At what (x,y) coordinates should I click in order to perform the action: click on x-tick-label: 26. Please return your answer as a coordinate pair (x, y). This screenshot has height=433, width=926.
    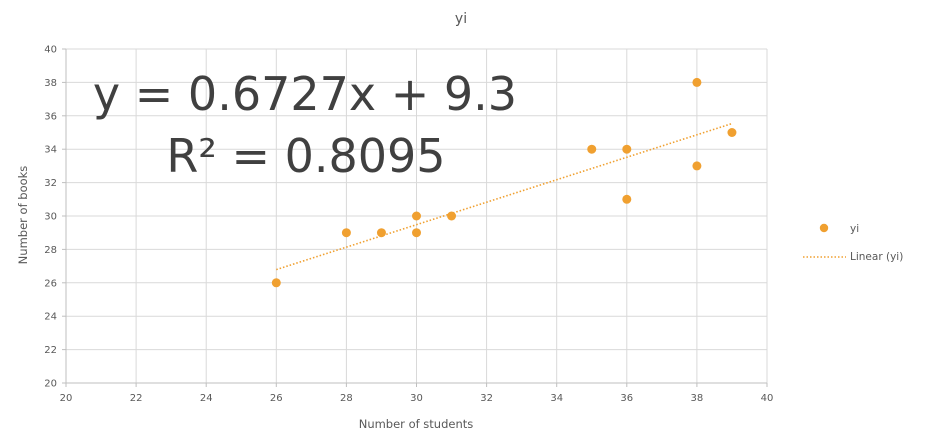
    Looking at the image, I should click on (276, 398).